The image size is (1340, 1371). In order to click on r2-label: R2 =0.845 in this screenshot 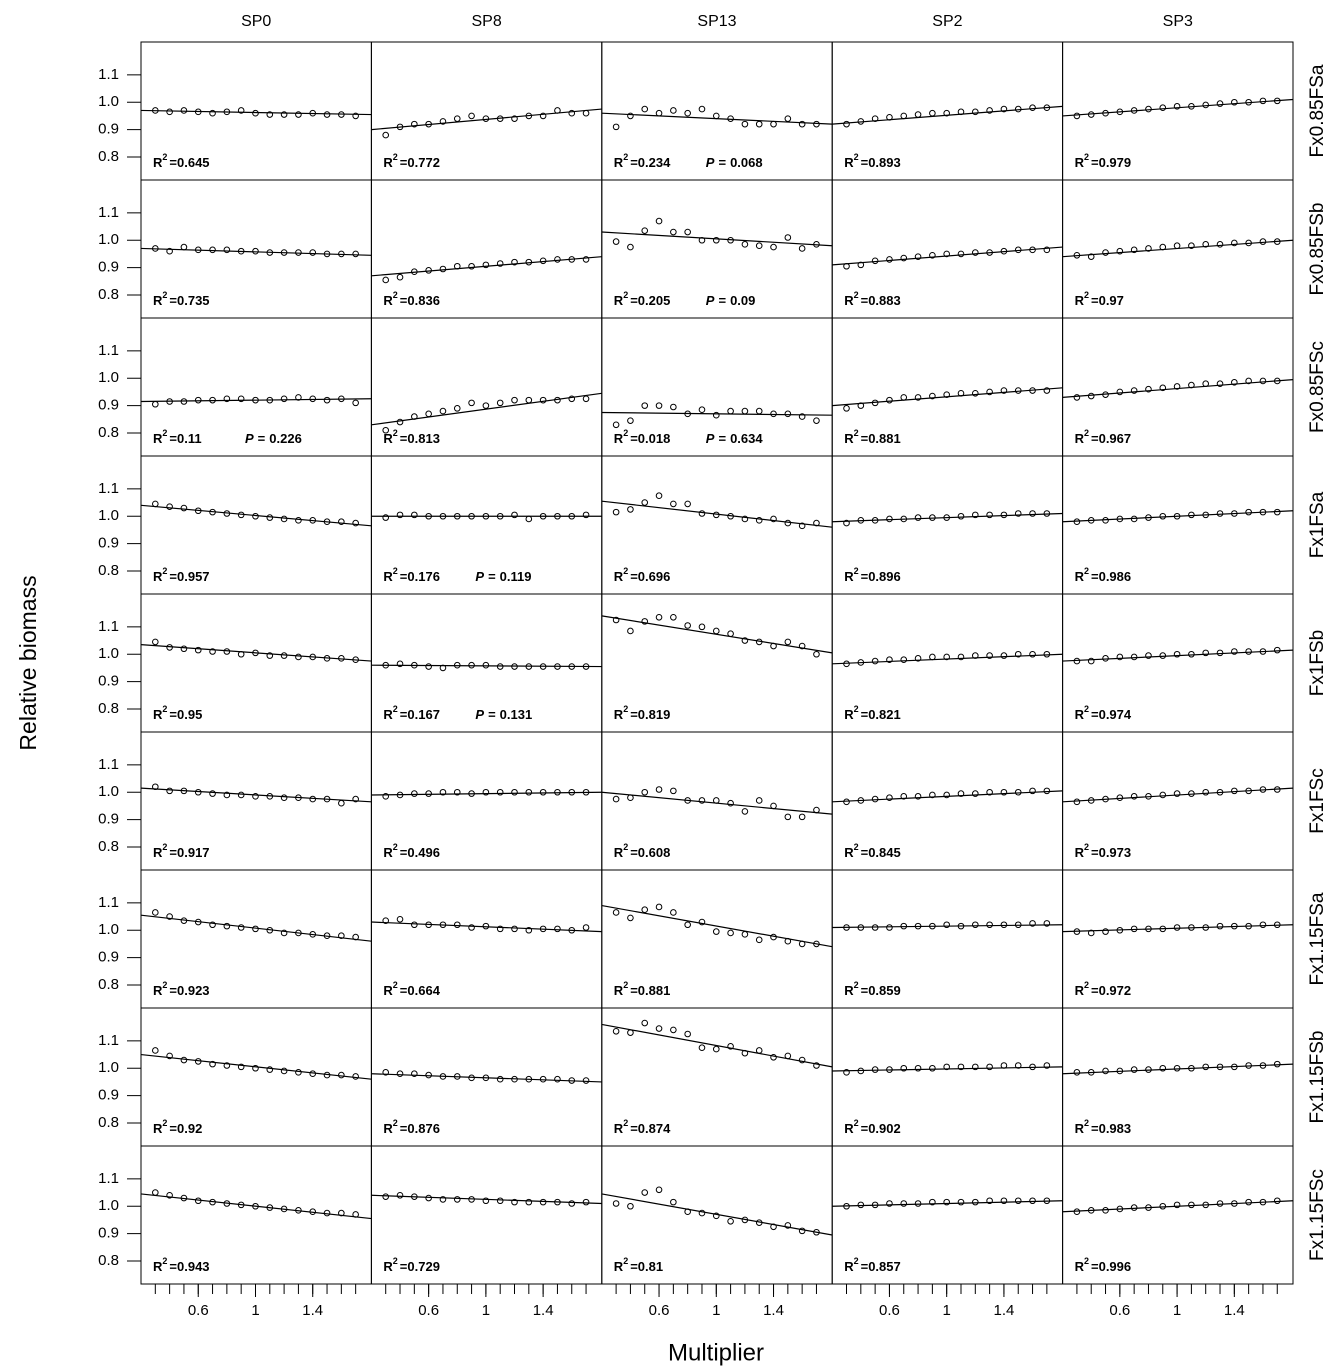, I will do `click(872, 851)`.